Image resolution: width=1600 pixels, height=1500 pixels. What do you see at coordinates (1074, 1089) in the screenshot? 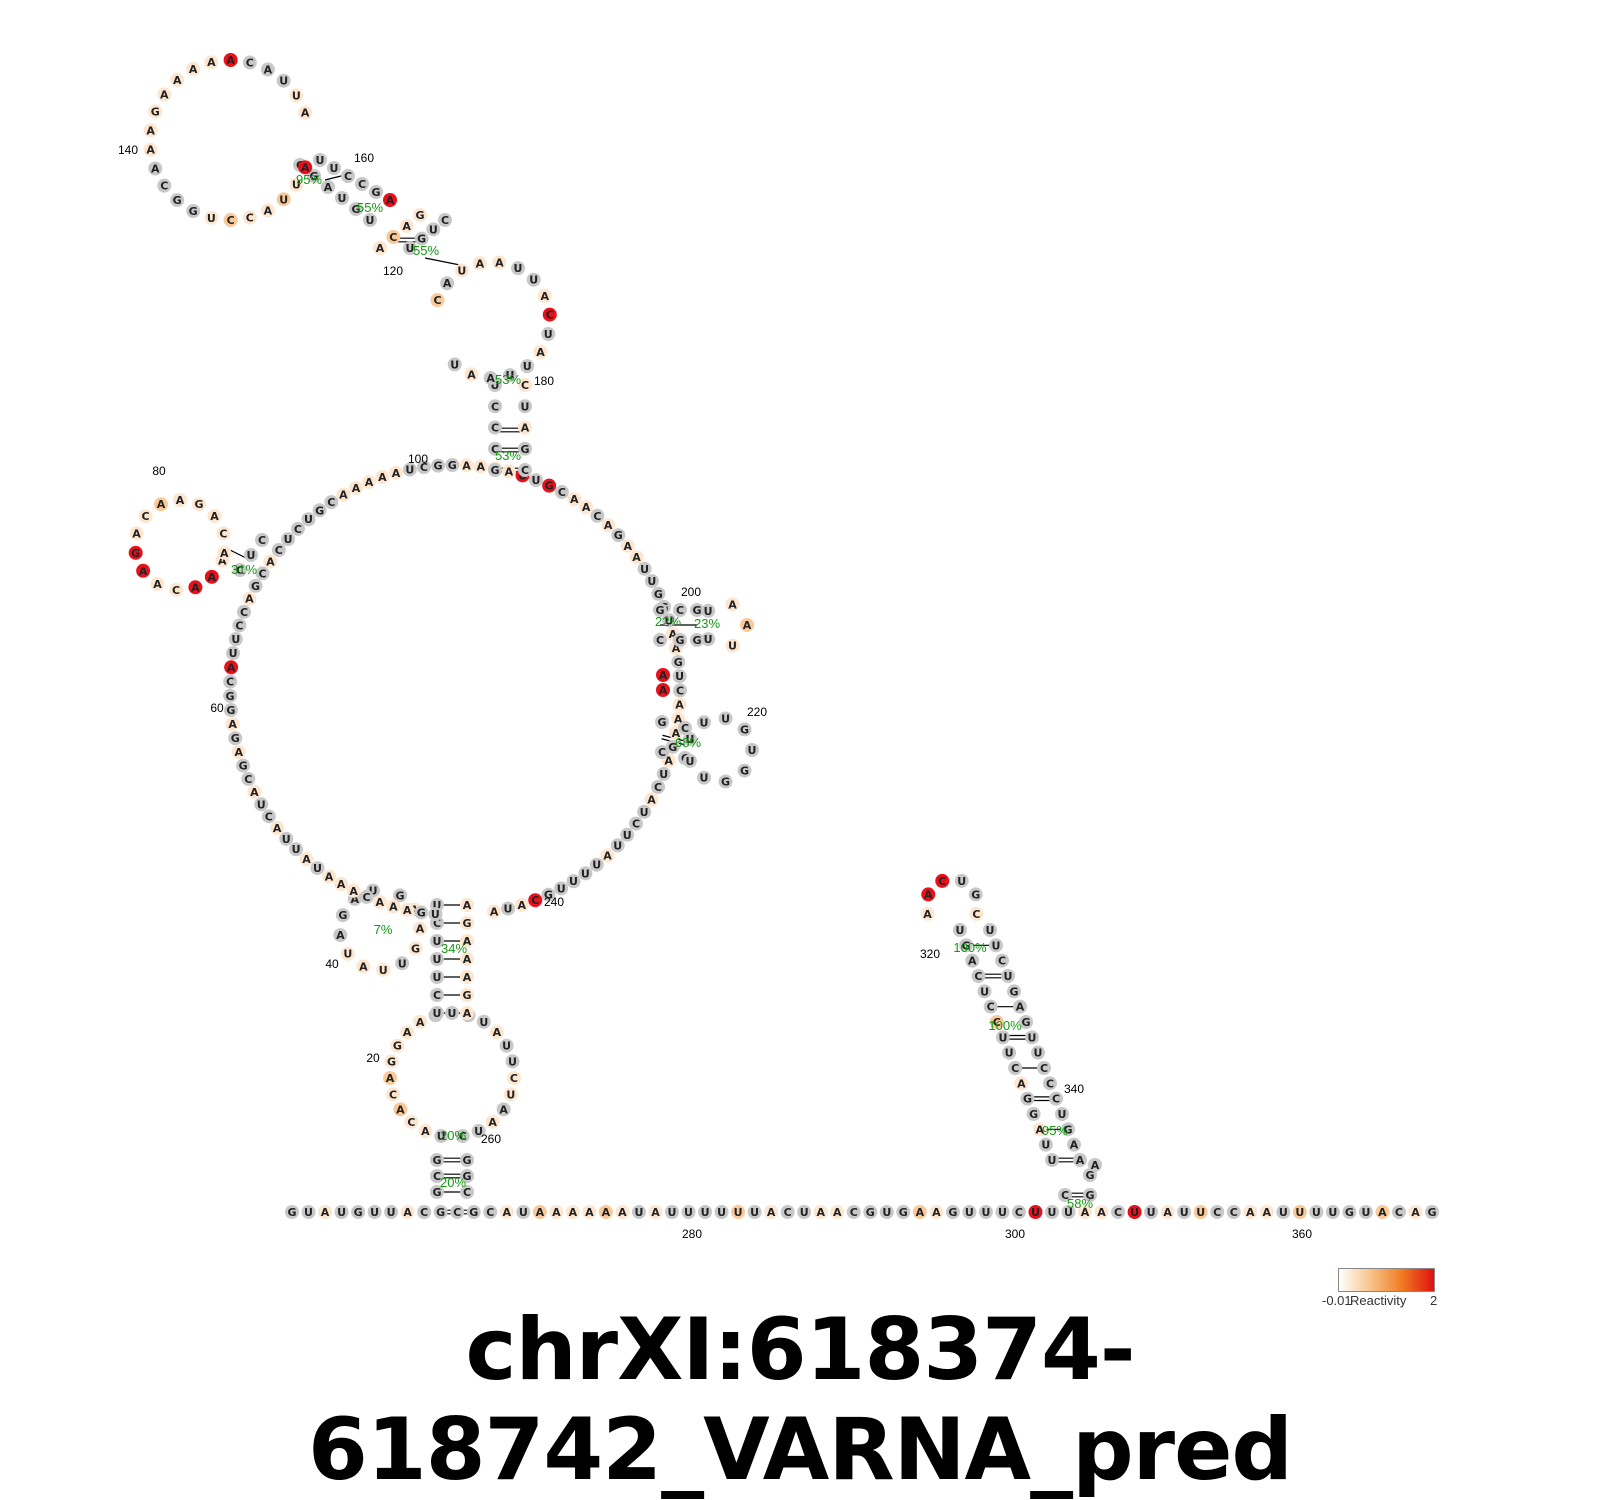
I see `index-label: 340` at bounding box center [1074, 1089].